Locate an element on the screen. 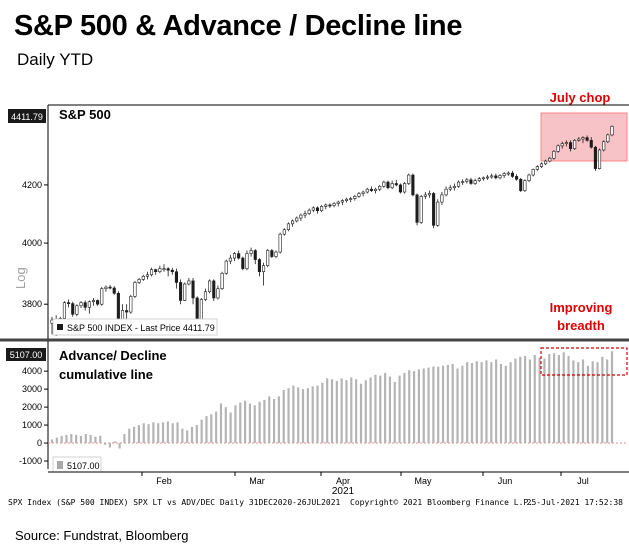 The width and height of the screenshot is (629, 553). ad-y-tick-label: 1000 is located at coordinates (32, 425).